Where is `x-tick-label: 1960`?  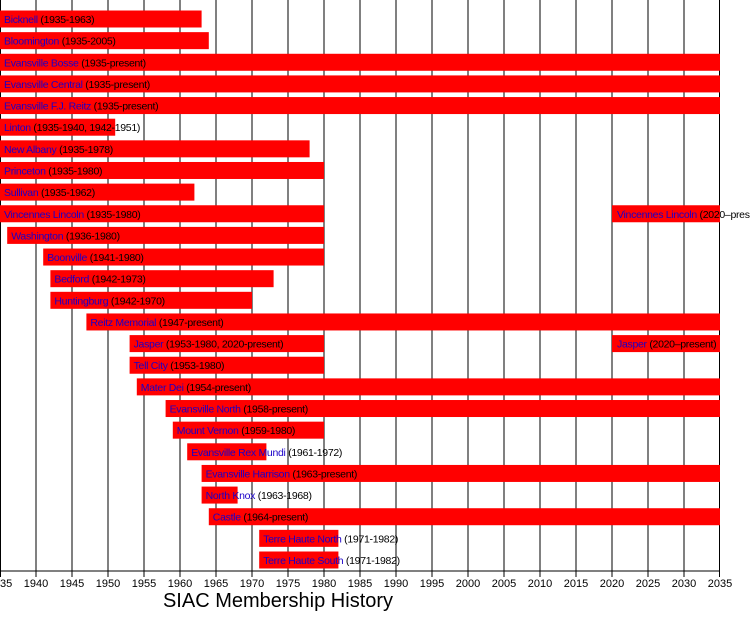
x-tick-label: 1960 is located at coordinates (180, 584).